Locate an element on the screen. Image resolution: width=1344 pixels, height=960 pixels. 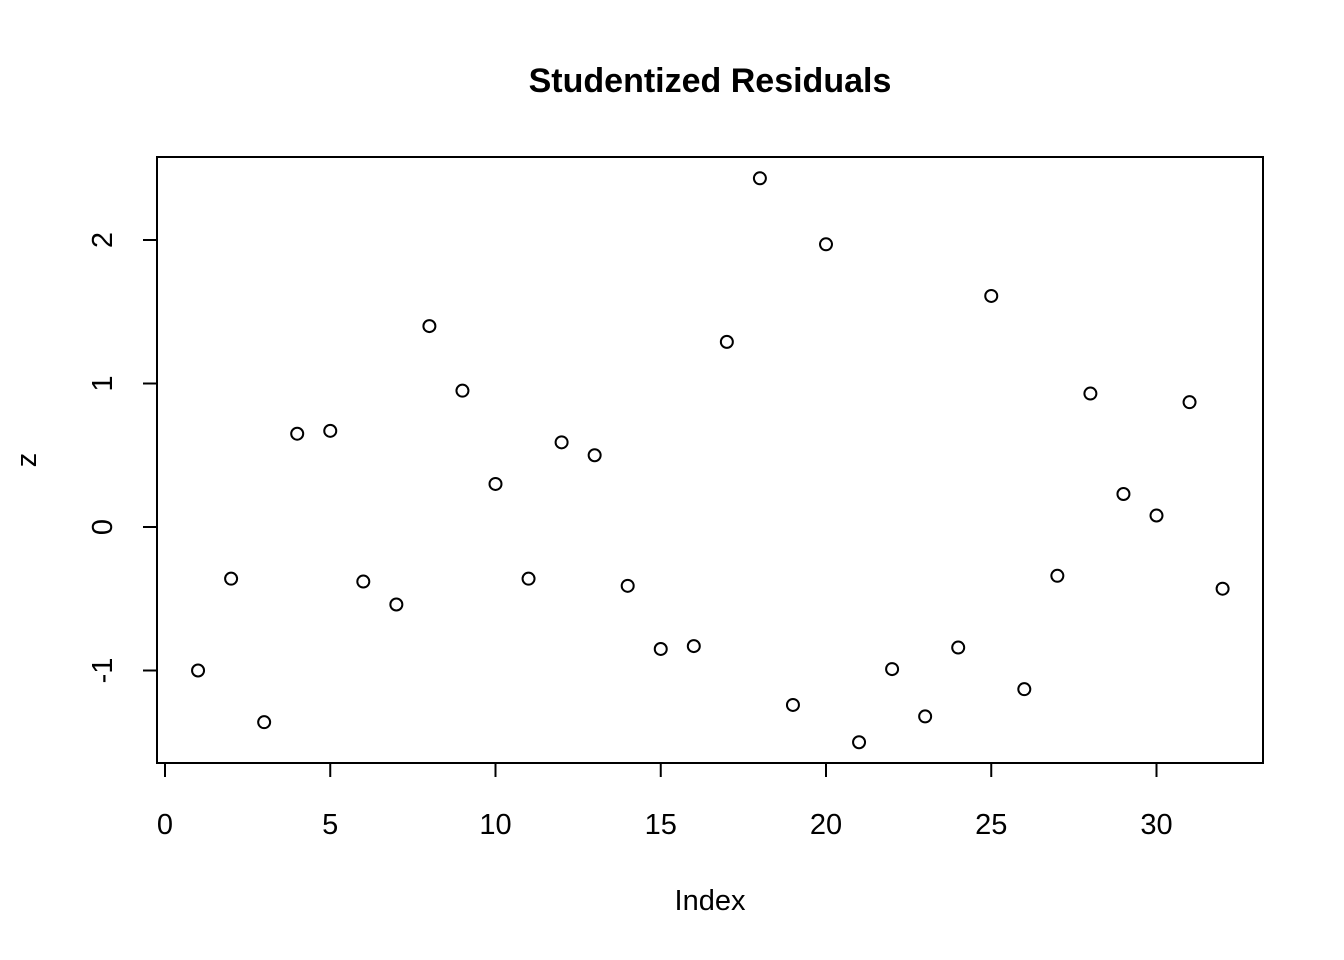
x-tick-label: 10 is located at coordinates (495, 825).